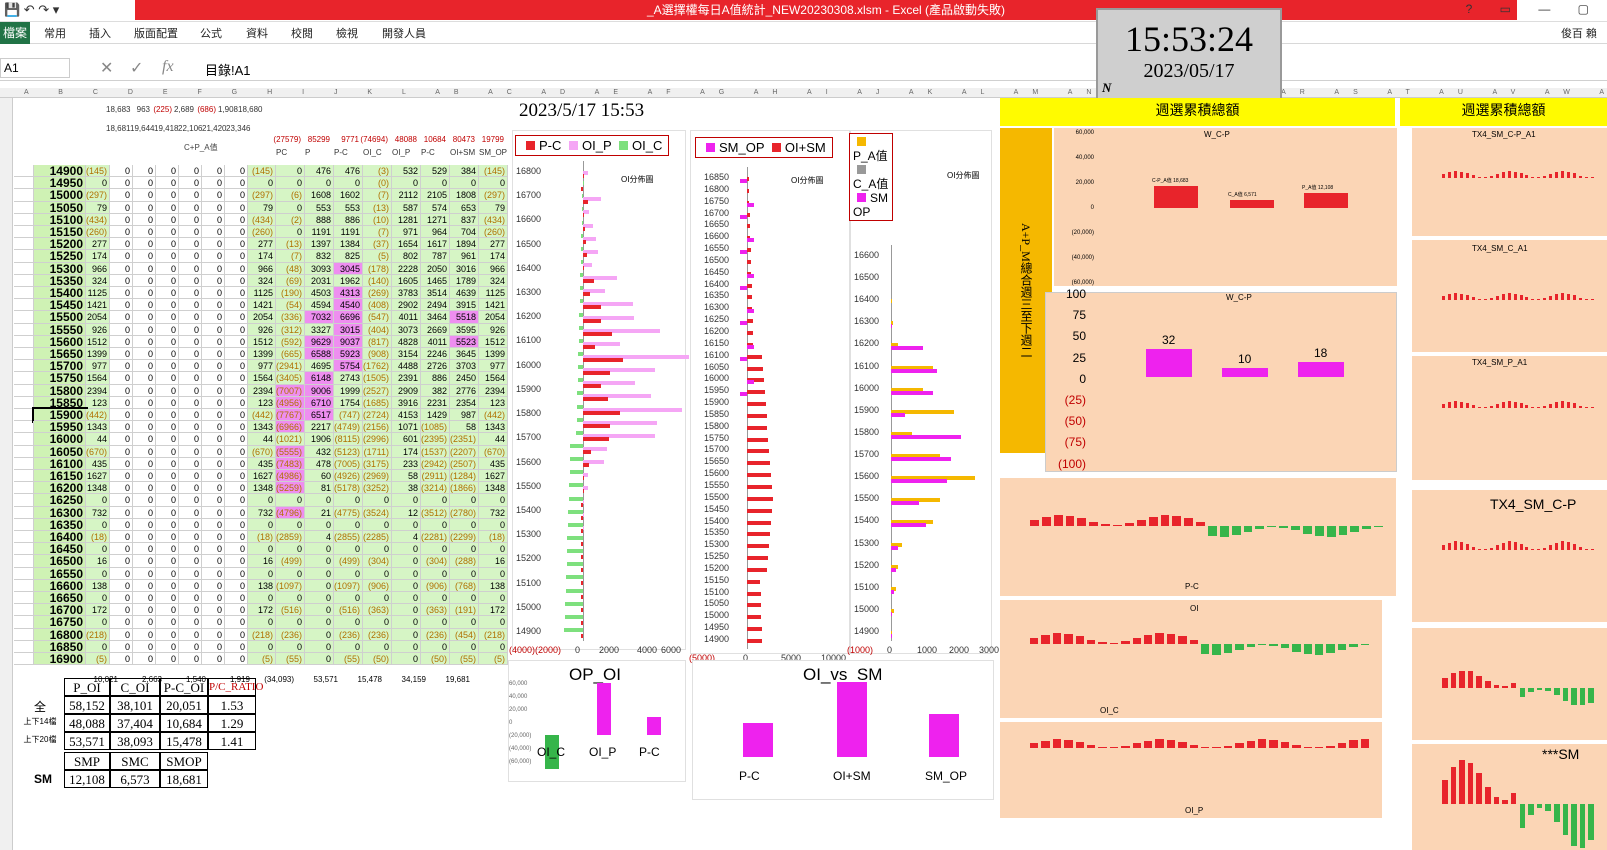 The image size is (1607, 850). I want to click on mini-chart-oi: OI OI_C, so click(1191, 659).